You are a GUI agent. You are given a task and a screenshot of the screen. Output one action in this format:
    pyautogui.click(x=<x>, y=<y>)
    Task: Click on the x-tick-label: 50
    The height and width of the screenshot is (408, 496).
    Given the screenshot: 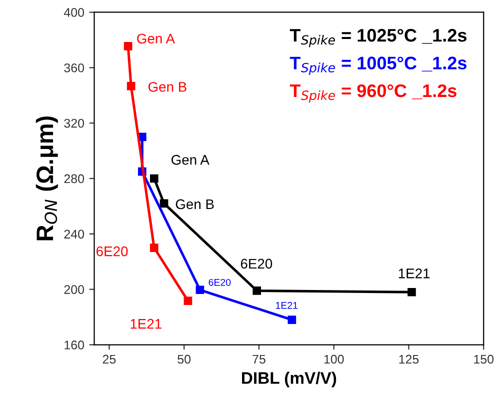 What is the action you would take?
    pyautogui.click(x=184, y=359)
    